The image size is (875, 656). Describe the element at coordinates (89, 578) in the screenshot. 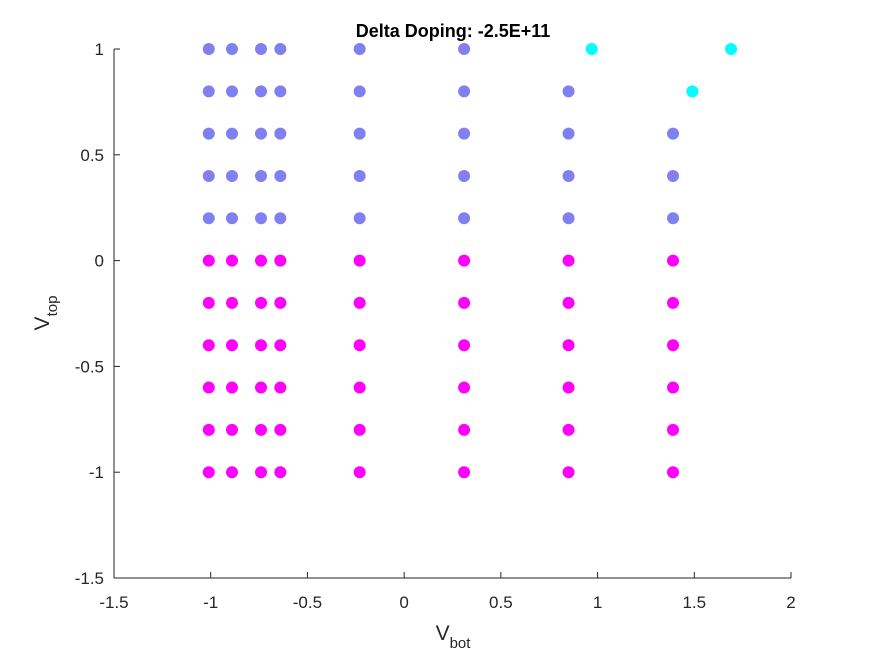

I see `y-tick-label: -1.5` at that location.